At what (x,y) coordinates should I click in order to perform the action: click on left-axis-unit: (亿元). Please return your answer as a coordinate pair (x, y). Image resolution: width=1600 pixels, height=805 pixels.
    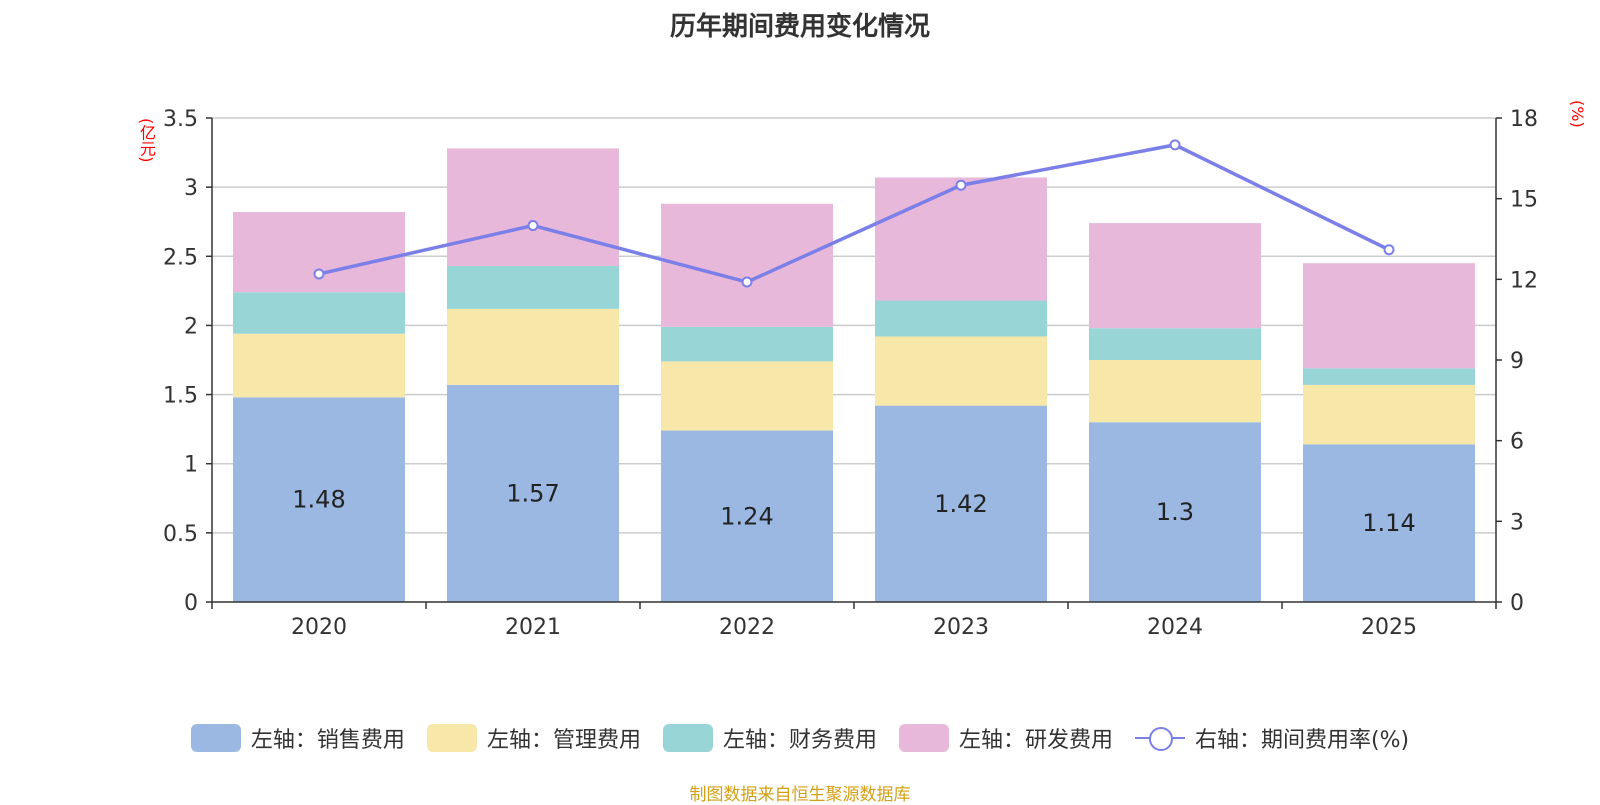
    Looking at the image, I should click on (146, 140).